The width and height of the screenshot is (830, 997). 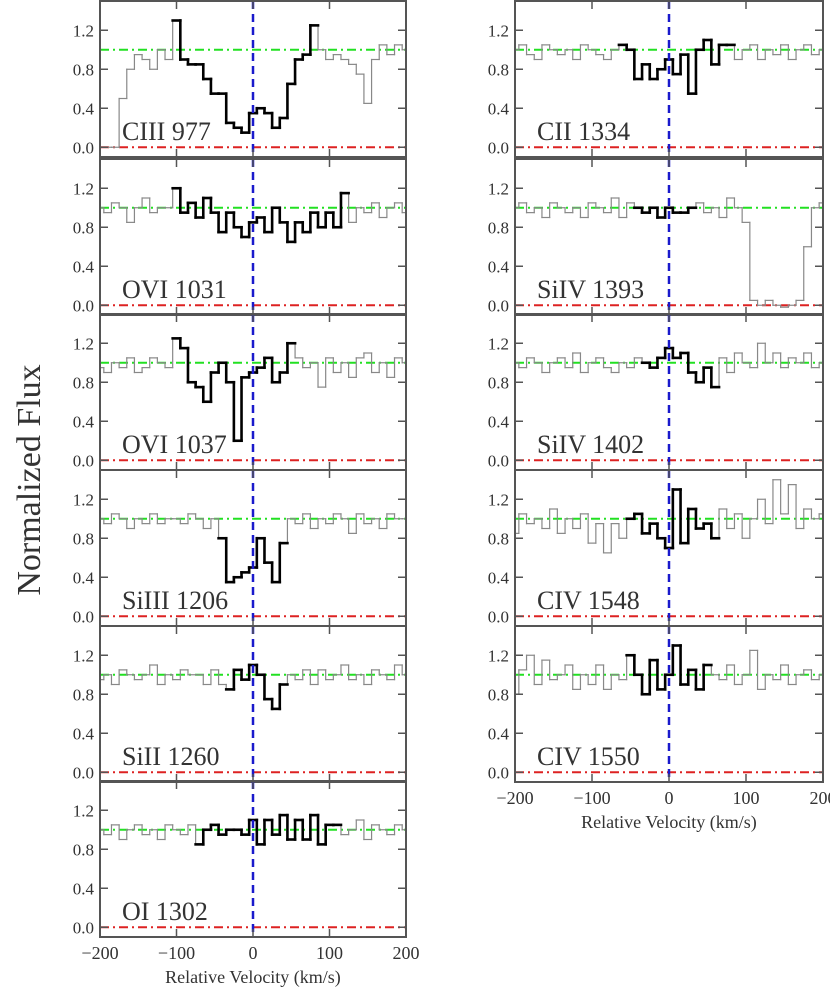 I want to click on line-label: OVI 1037, so click(x=174, y=444).